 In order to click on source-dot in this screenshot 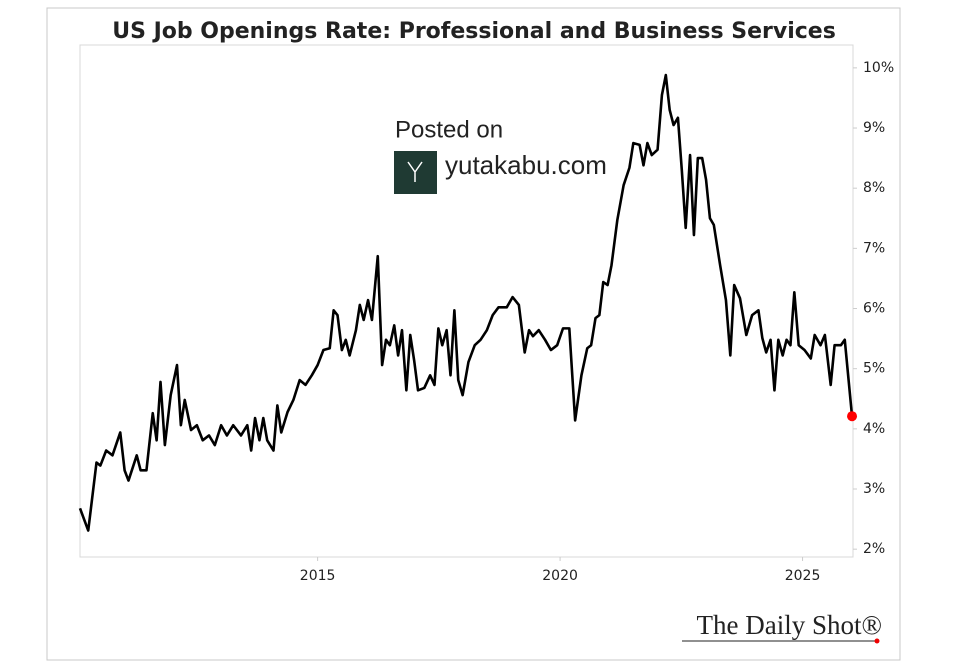, I will do `click(877, 641)`.